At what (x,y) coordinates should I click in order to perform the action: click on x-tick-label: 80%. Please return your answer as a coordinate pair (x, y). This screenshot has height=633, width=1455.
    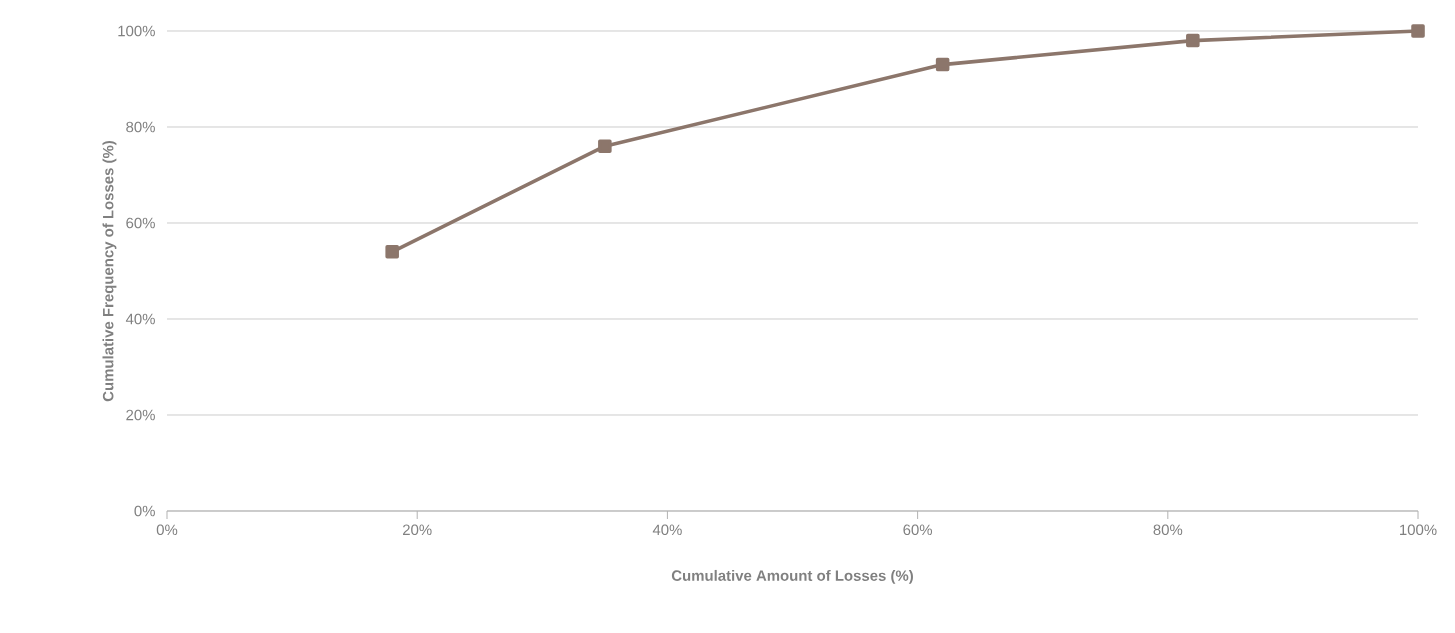
    Looking at the image, I should click on (1168, 530).